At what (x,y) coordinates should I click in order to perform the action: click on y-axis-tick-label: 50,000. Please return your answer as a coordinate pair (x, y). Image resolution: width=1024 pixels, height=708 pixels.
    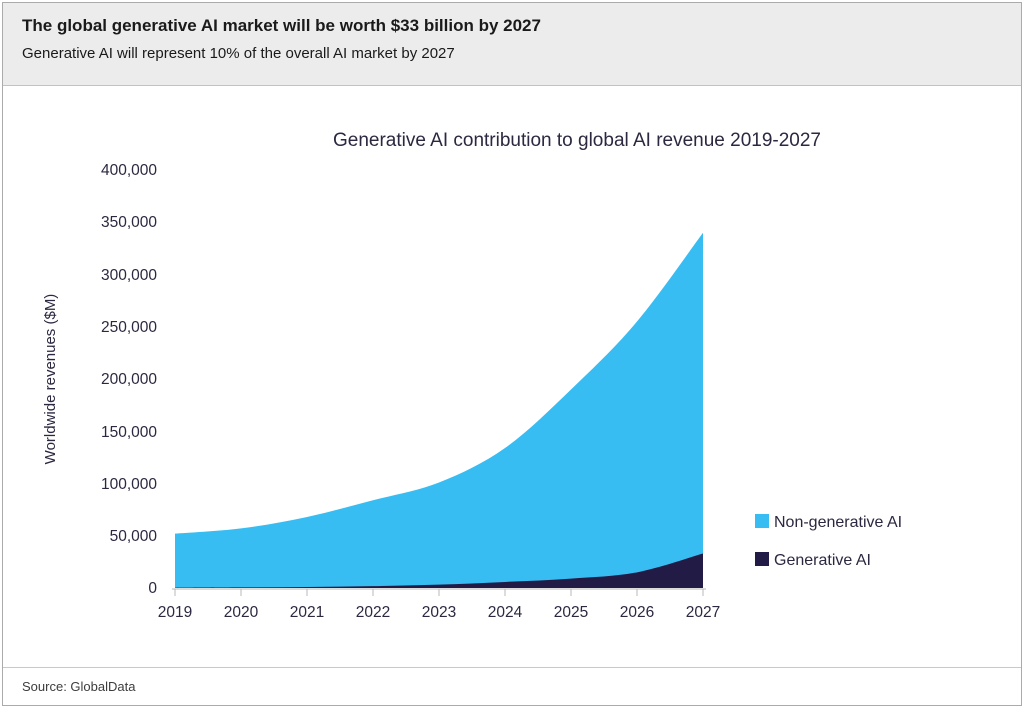
    Looking at the image, I should click on (134, 536).